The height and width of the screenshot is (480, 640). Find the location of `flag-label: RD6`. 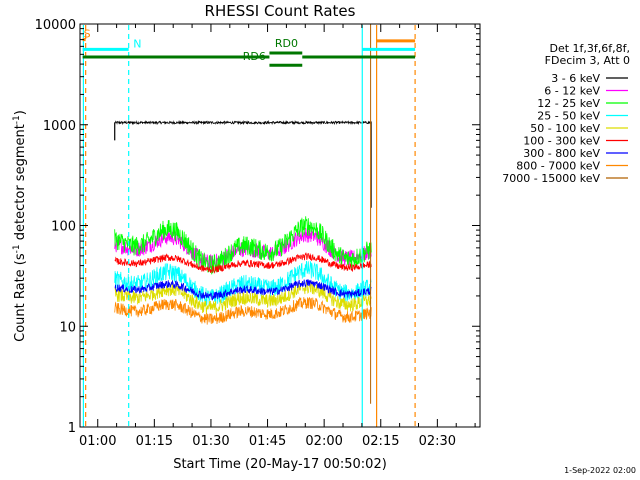

flag-label: RD6 is located at coordinates (254, 56).